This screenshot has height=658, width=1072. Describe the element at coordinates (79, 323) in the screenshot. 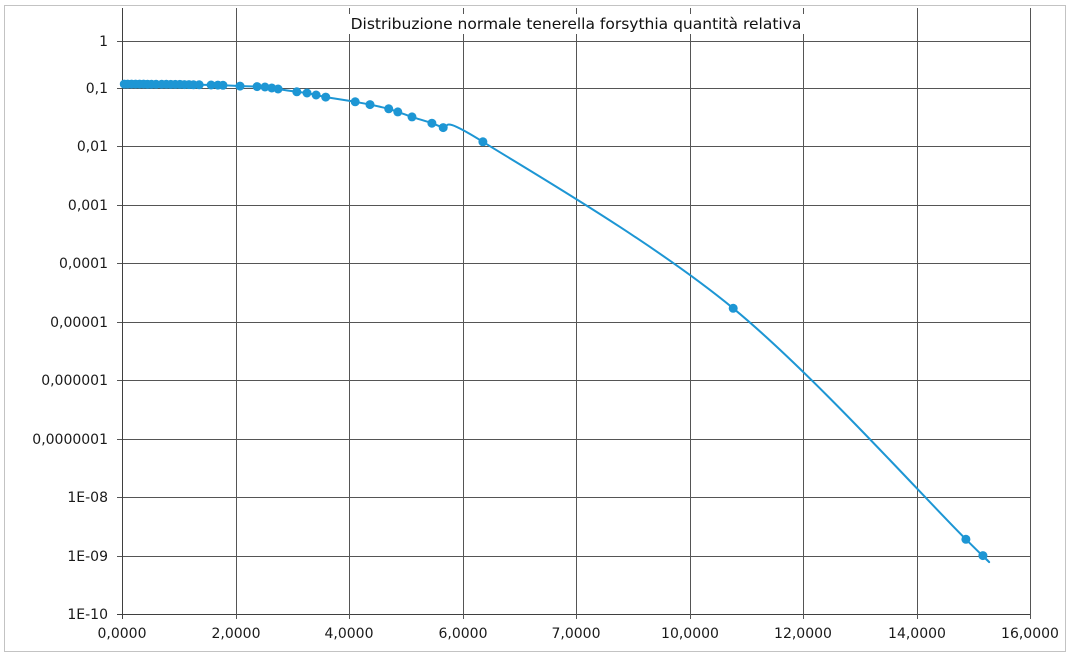

I see `y-tick-label: 0,00001` at that location.